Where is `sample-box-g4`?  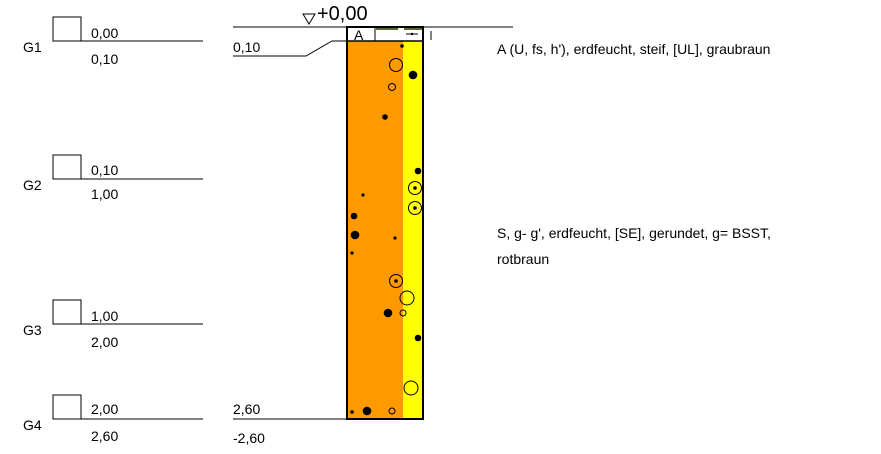 sample-box-g4 is located at coordinates (67, 407).